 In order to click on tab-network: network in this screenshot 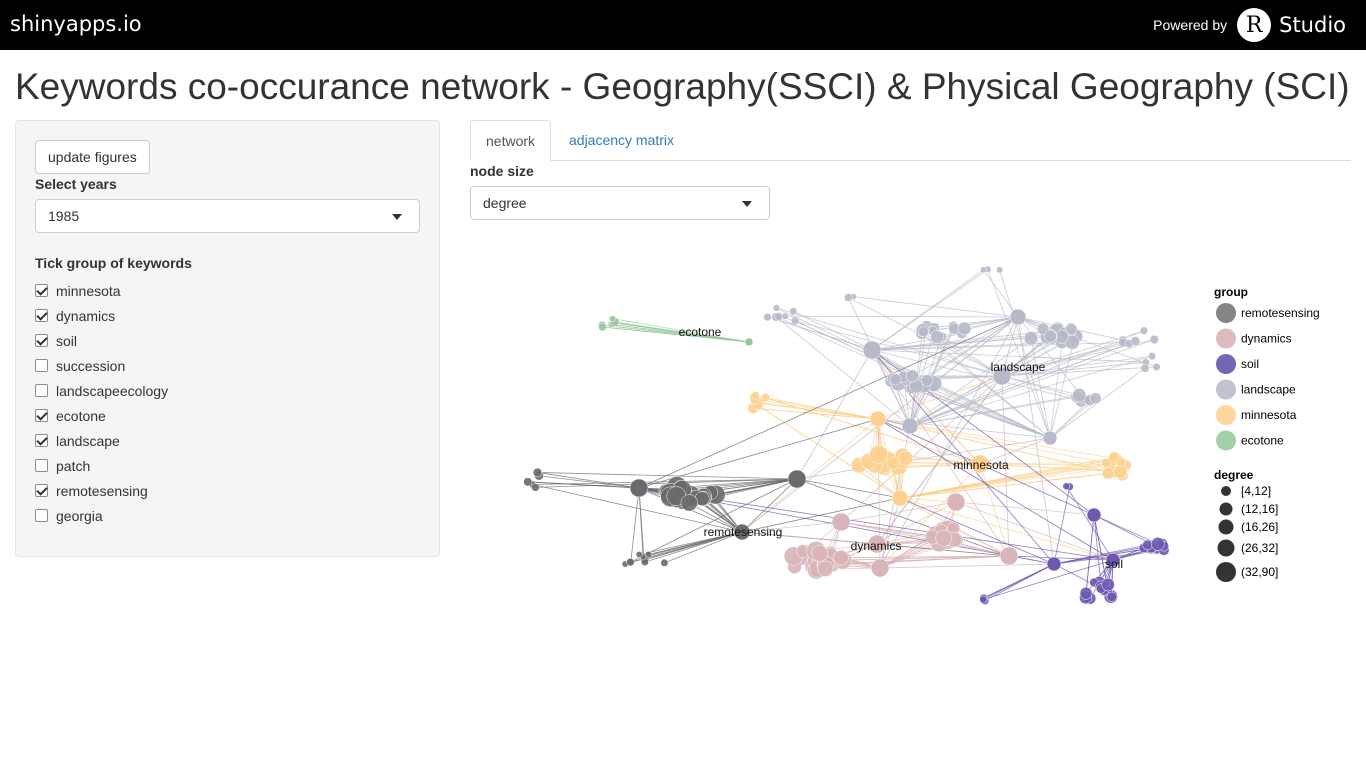, I will do `click(511, 140)`.